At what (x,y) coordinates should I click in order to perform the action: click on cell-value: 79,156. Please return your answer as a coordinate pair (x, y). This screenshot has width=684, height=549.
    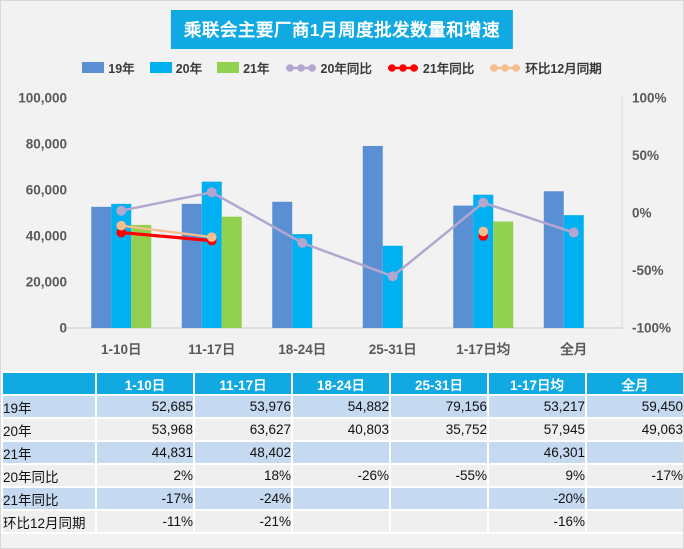
    Looking at the image, I should click on (439, 406).